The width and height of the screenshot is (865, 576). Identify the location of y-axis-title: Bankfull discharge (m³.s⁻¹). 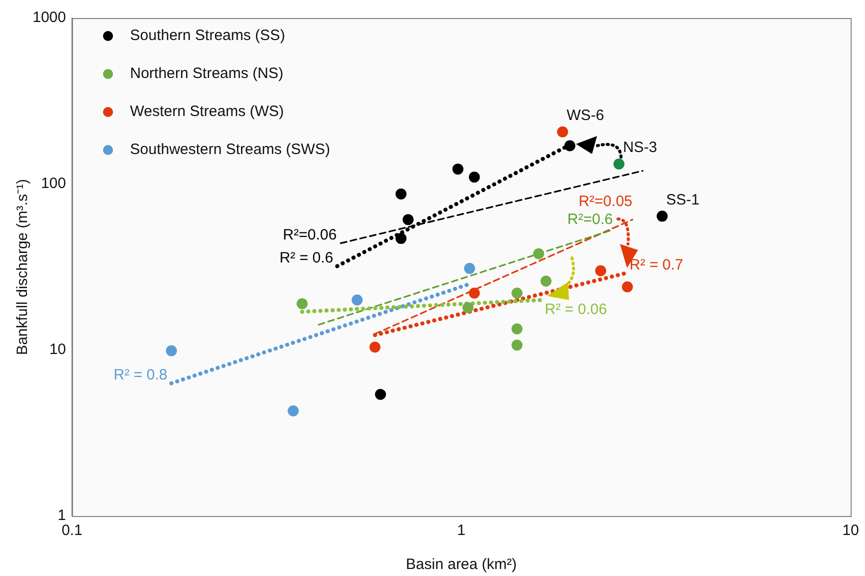
(23, 267).